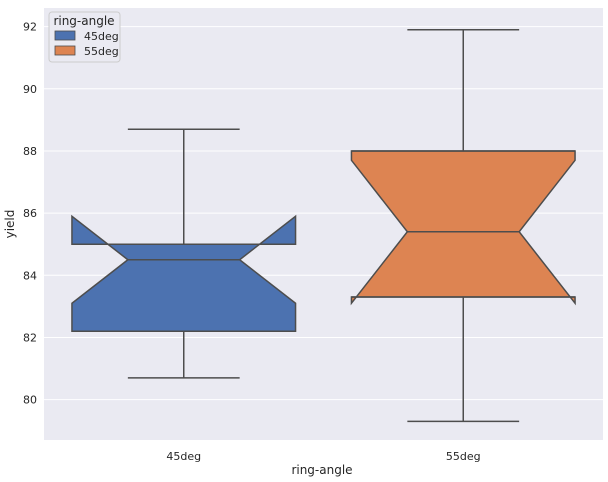 The width and height of the screenshot is (608, 482). I want to click on legend-label-55deg: 55deg, so click(101, 51).